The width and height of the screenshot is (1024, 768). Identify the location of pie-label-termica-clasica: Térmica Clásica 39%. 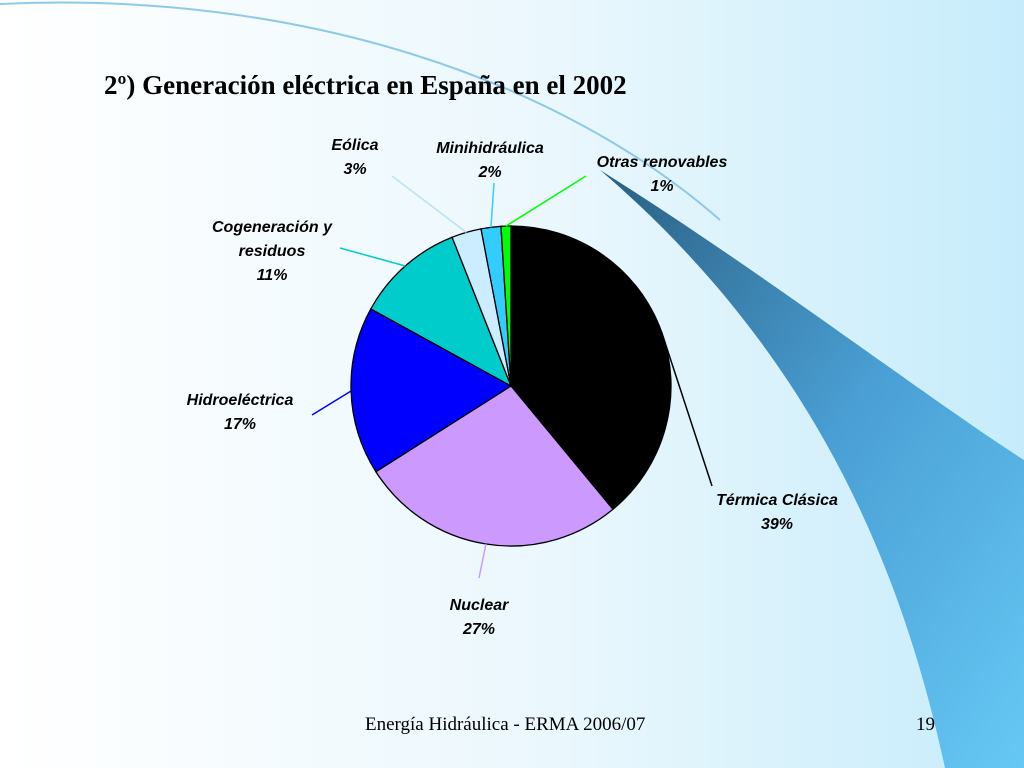
(777, 512).